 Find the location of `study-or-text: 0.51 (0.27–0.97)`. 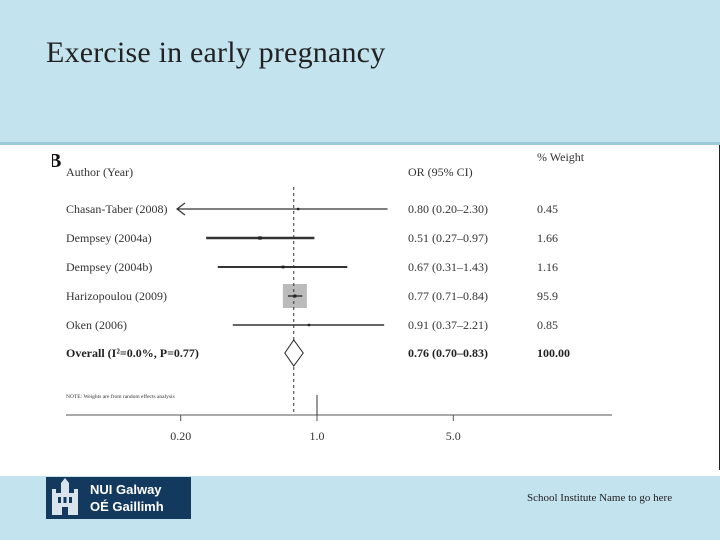

study-or-text: 0.51 (0.27–0.97) is located at coordinates (448, 238).